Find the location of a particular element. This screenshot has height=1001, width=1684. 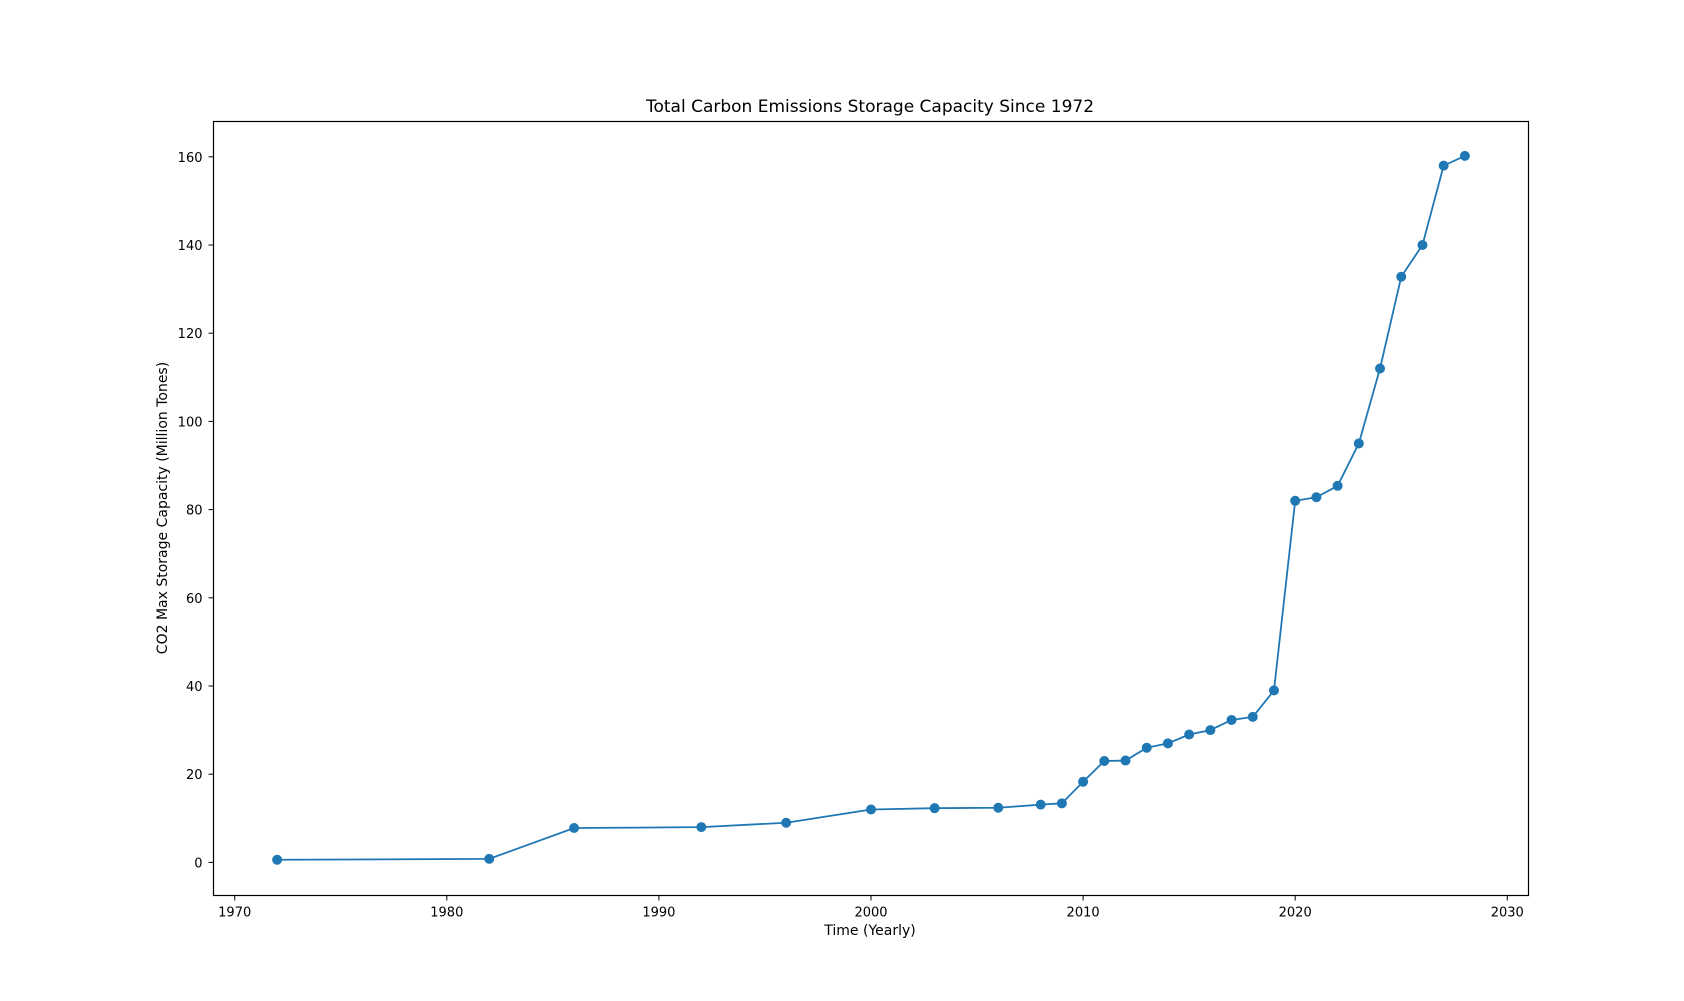

x-tick-label: 2030 is located at coordinates (1507, 913).